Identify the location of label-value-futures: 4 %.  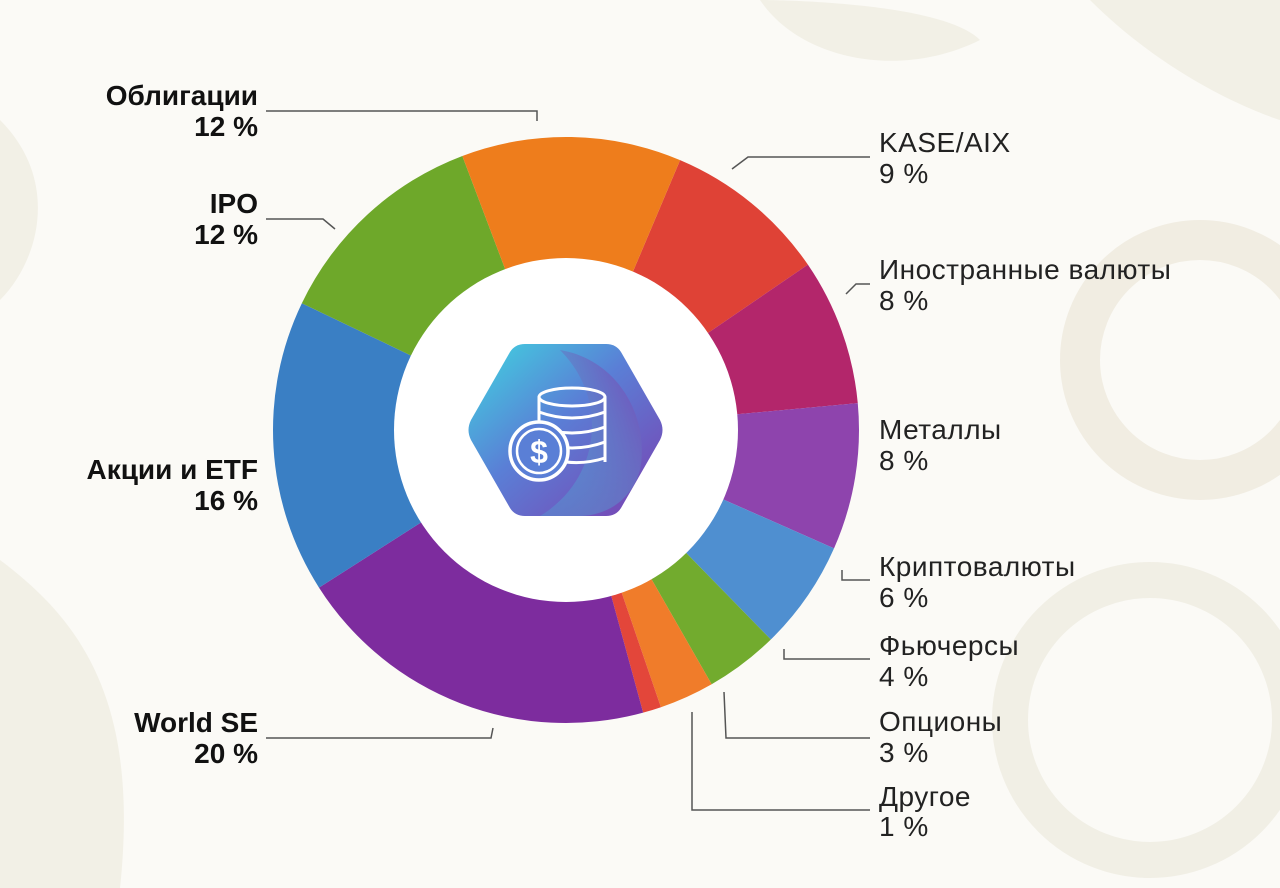
(904, 676).